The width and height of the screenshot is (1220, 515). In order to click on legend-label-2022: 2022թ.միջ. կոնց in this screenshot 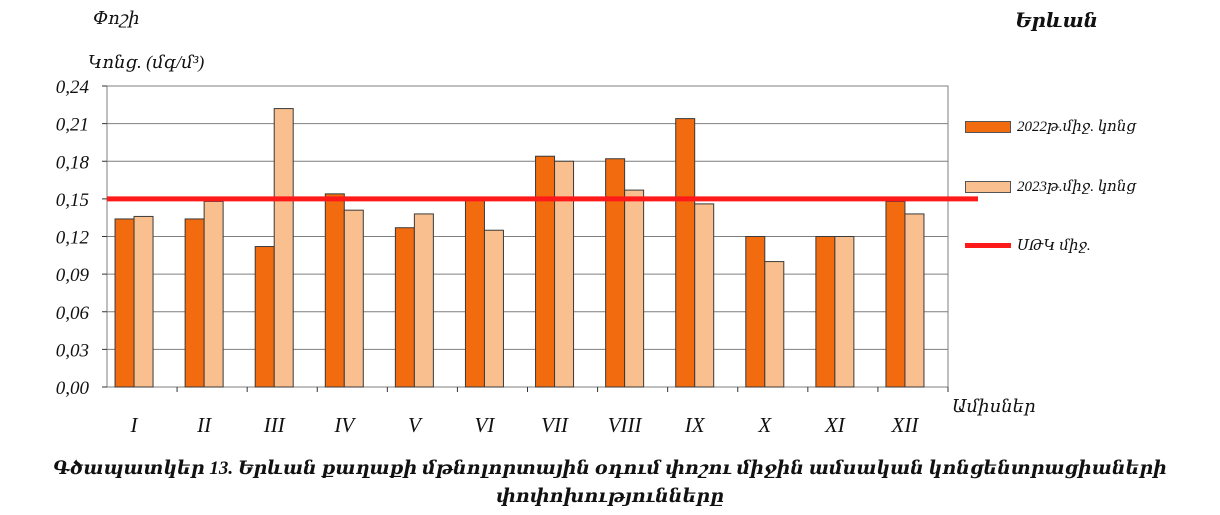, I will do `click(1077, 127)`.